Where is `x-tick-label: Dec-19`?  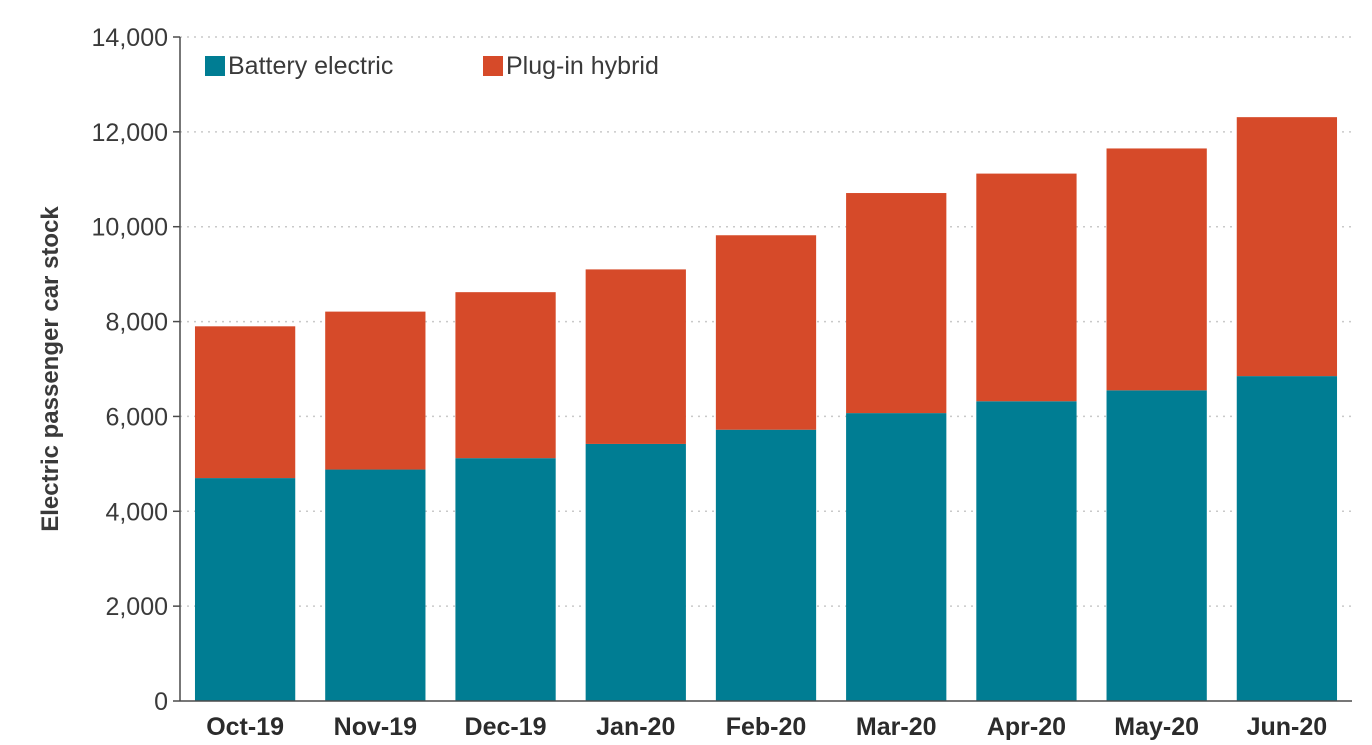 x-tick-label: Dec-19 is located at coordinates (506, 727).